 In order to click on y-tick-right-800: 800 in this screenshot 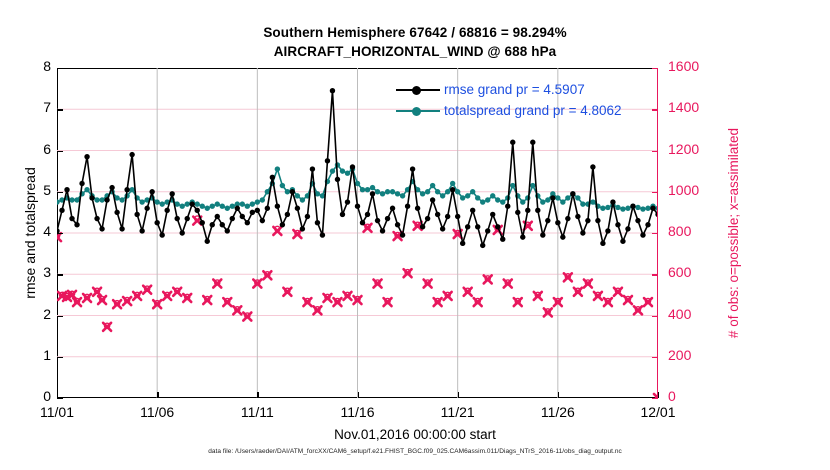, I will do `click(680, 231)`.